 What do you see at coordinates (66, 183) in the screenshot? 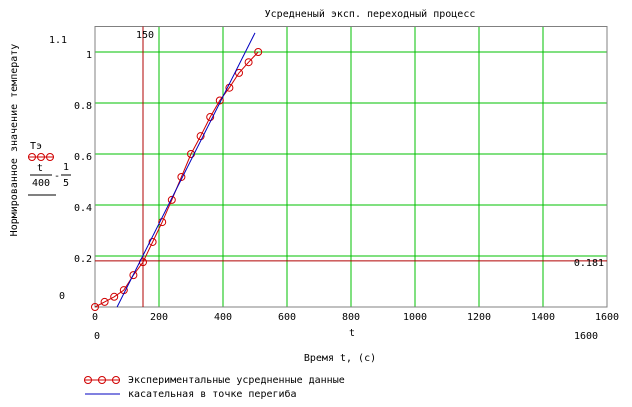
I see `y-expr-fden: 5` at bounding box center [66, 183].